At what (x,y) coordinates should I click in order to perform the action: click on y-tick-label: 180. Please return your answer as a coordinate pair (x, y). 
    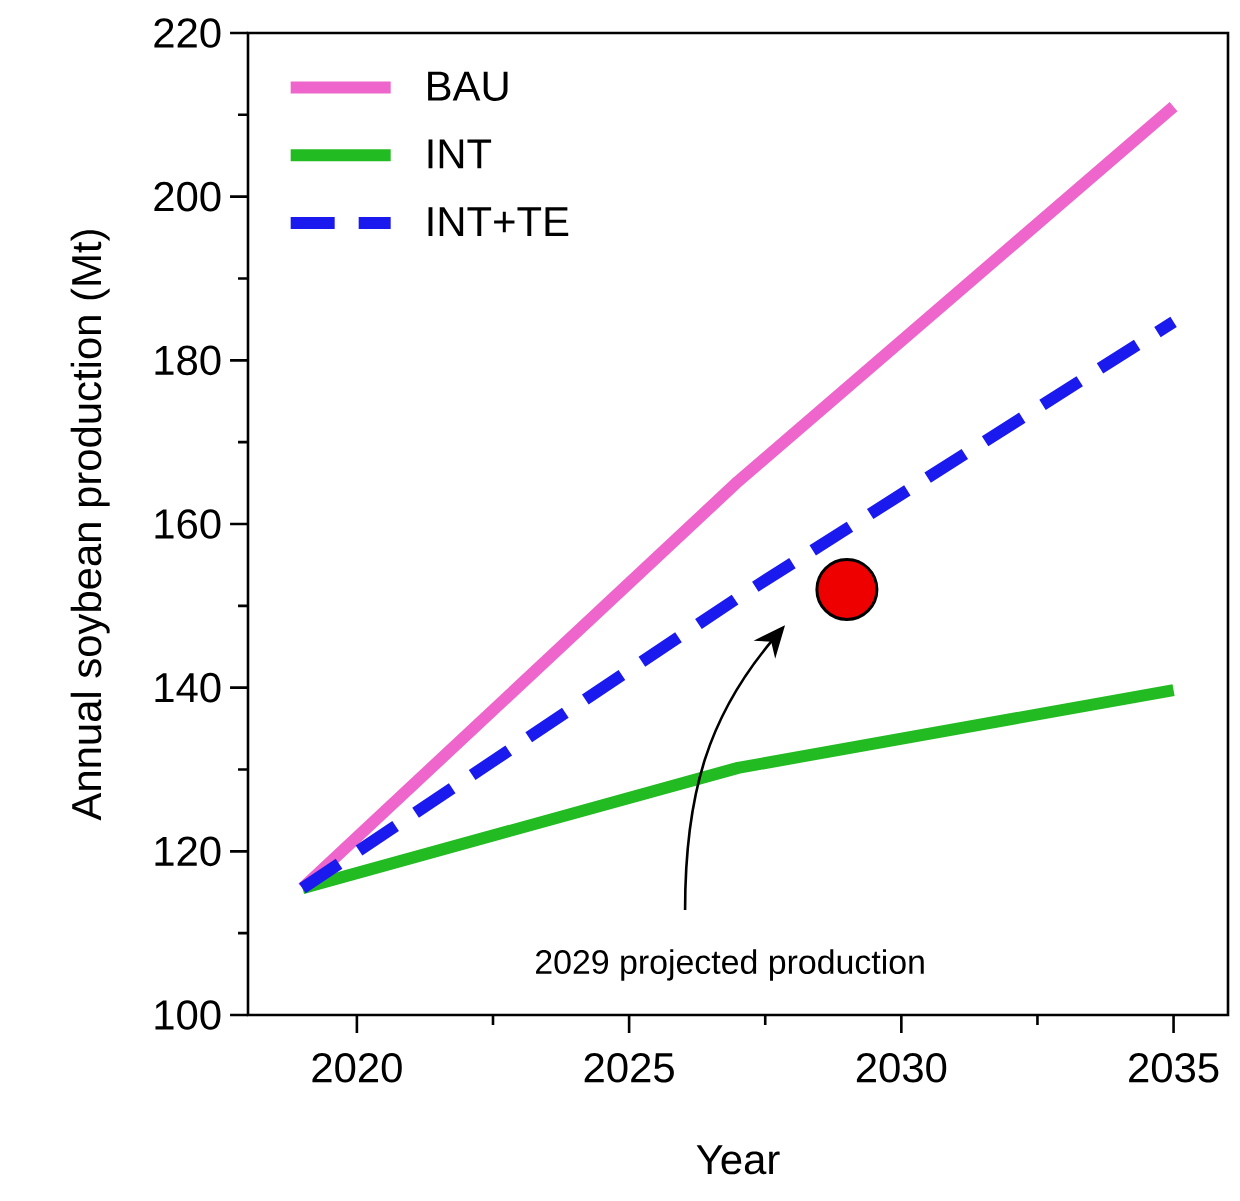
    Looking at the image, I should click on (188, 360).